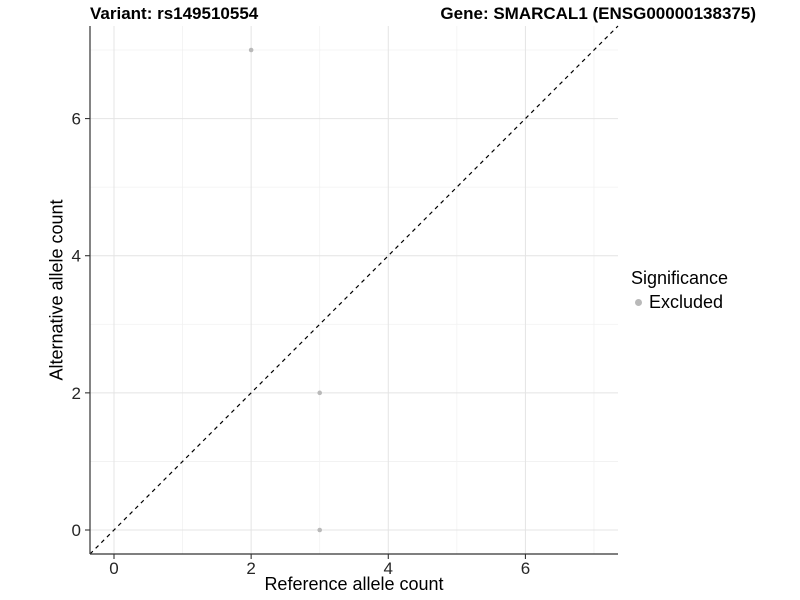  What do you see at coordinates (174, 13) in the screenshot?
I see `plot-title-variant: Variant: rs149510554` at bounding box center [174, 13].